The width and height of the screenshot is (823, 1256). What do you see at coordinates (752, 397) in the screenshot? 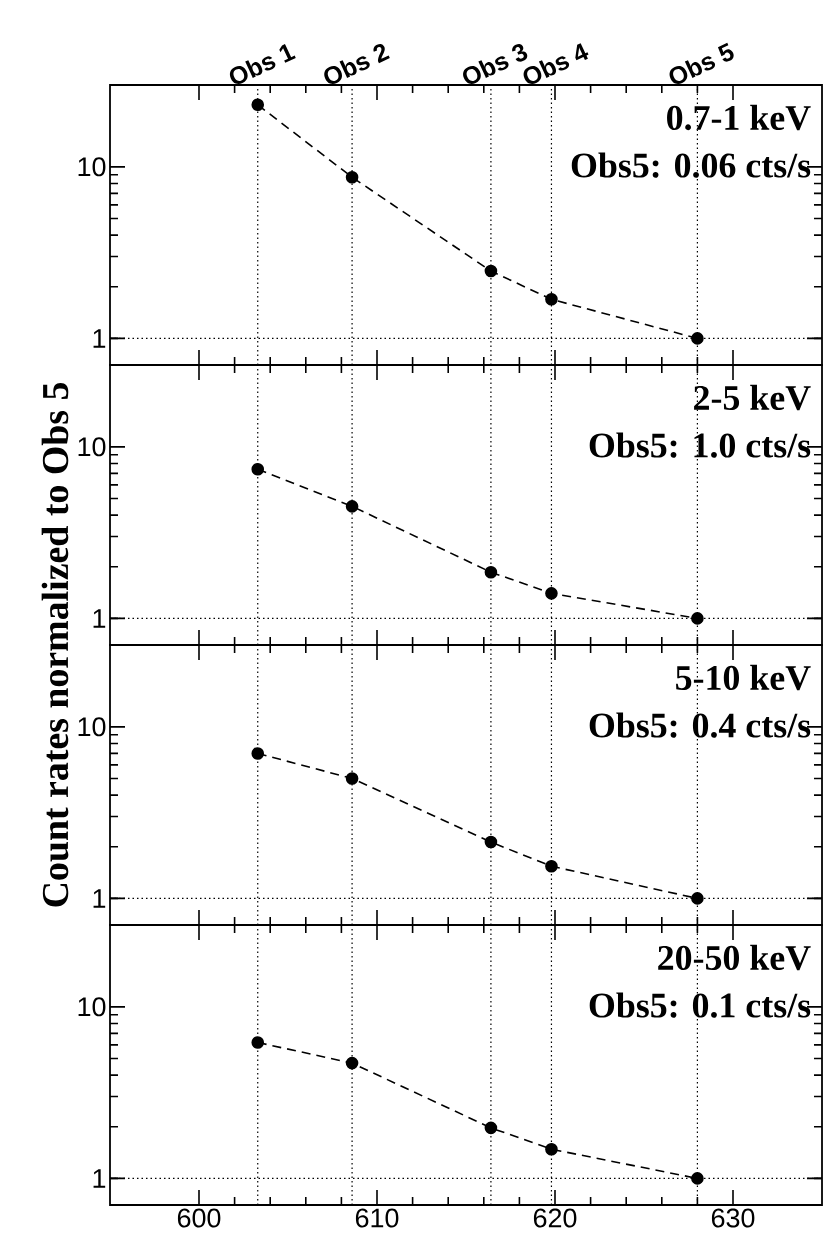
I see `annotation: 2-5 keV` at bounding box center [752, 397].